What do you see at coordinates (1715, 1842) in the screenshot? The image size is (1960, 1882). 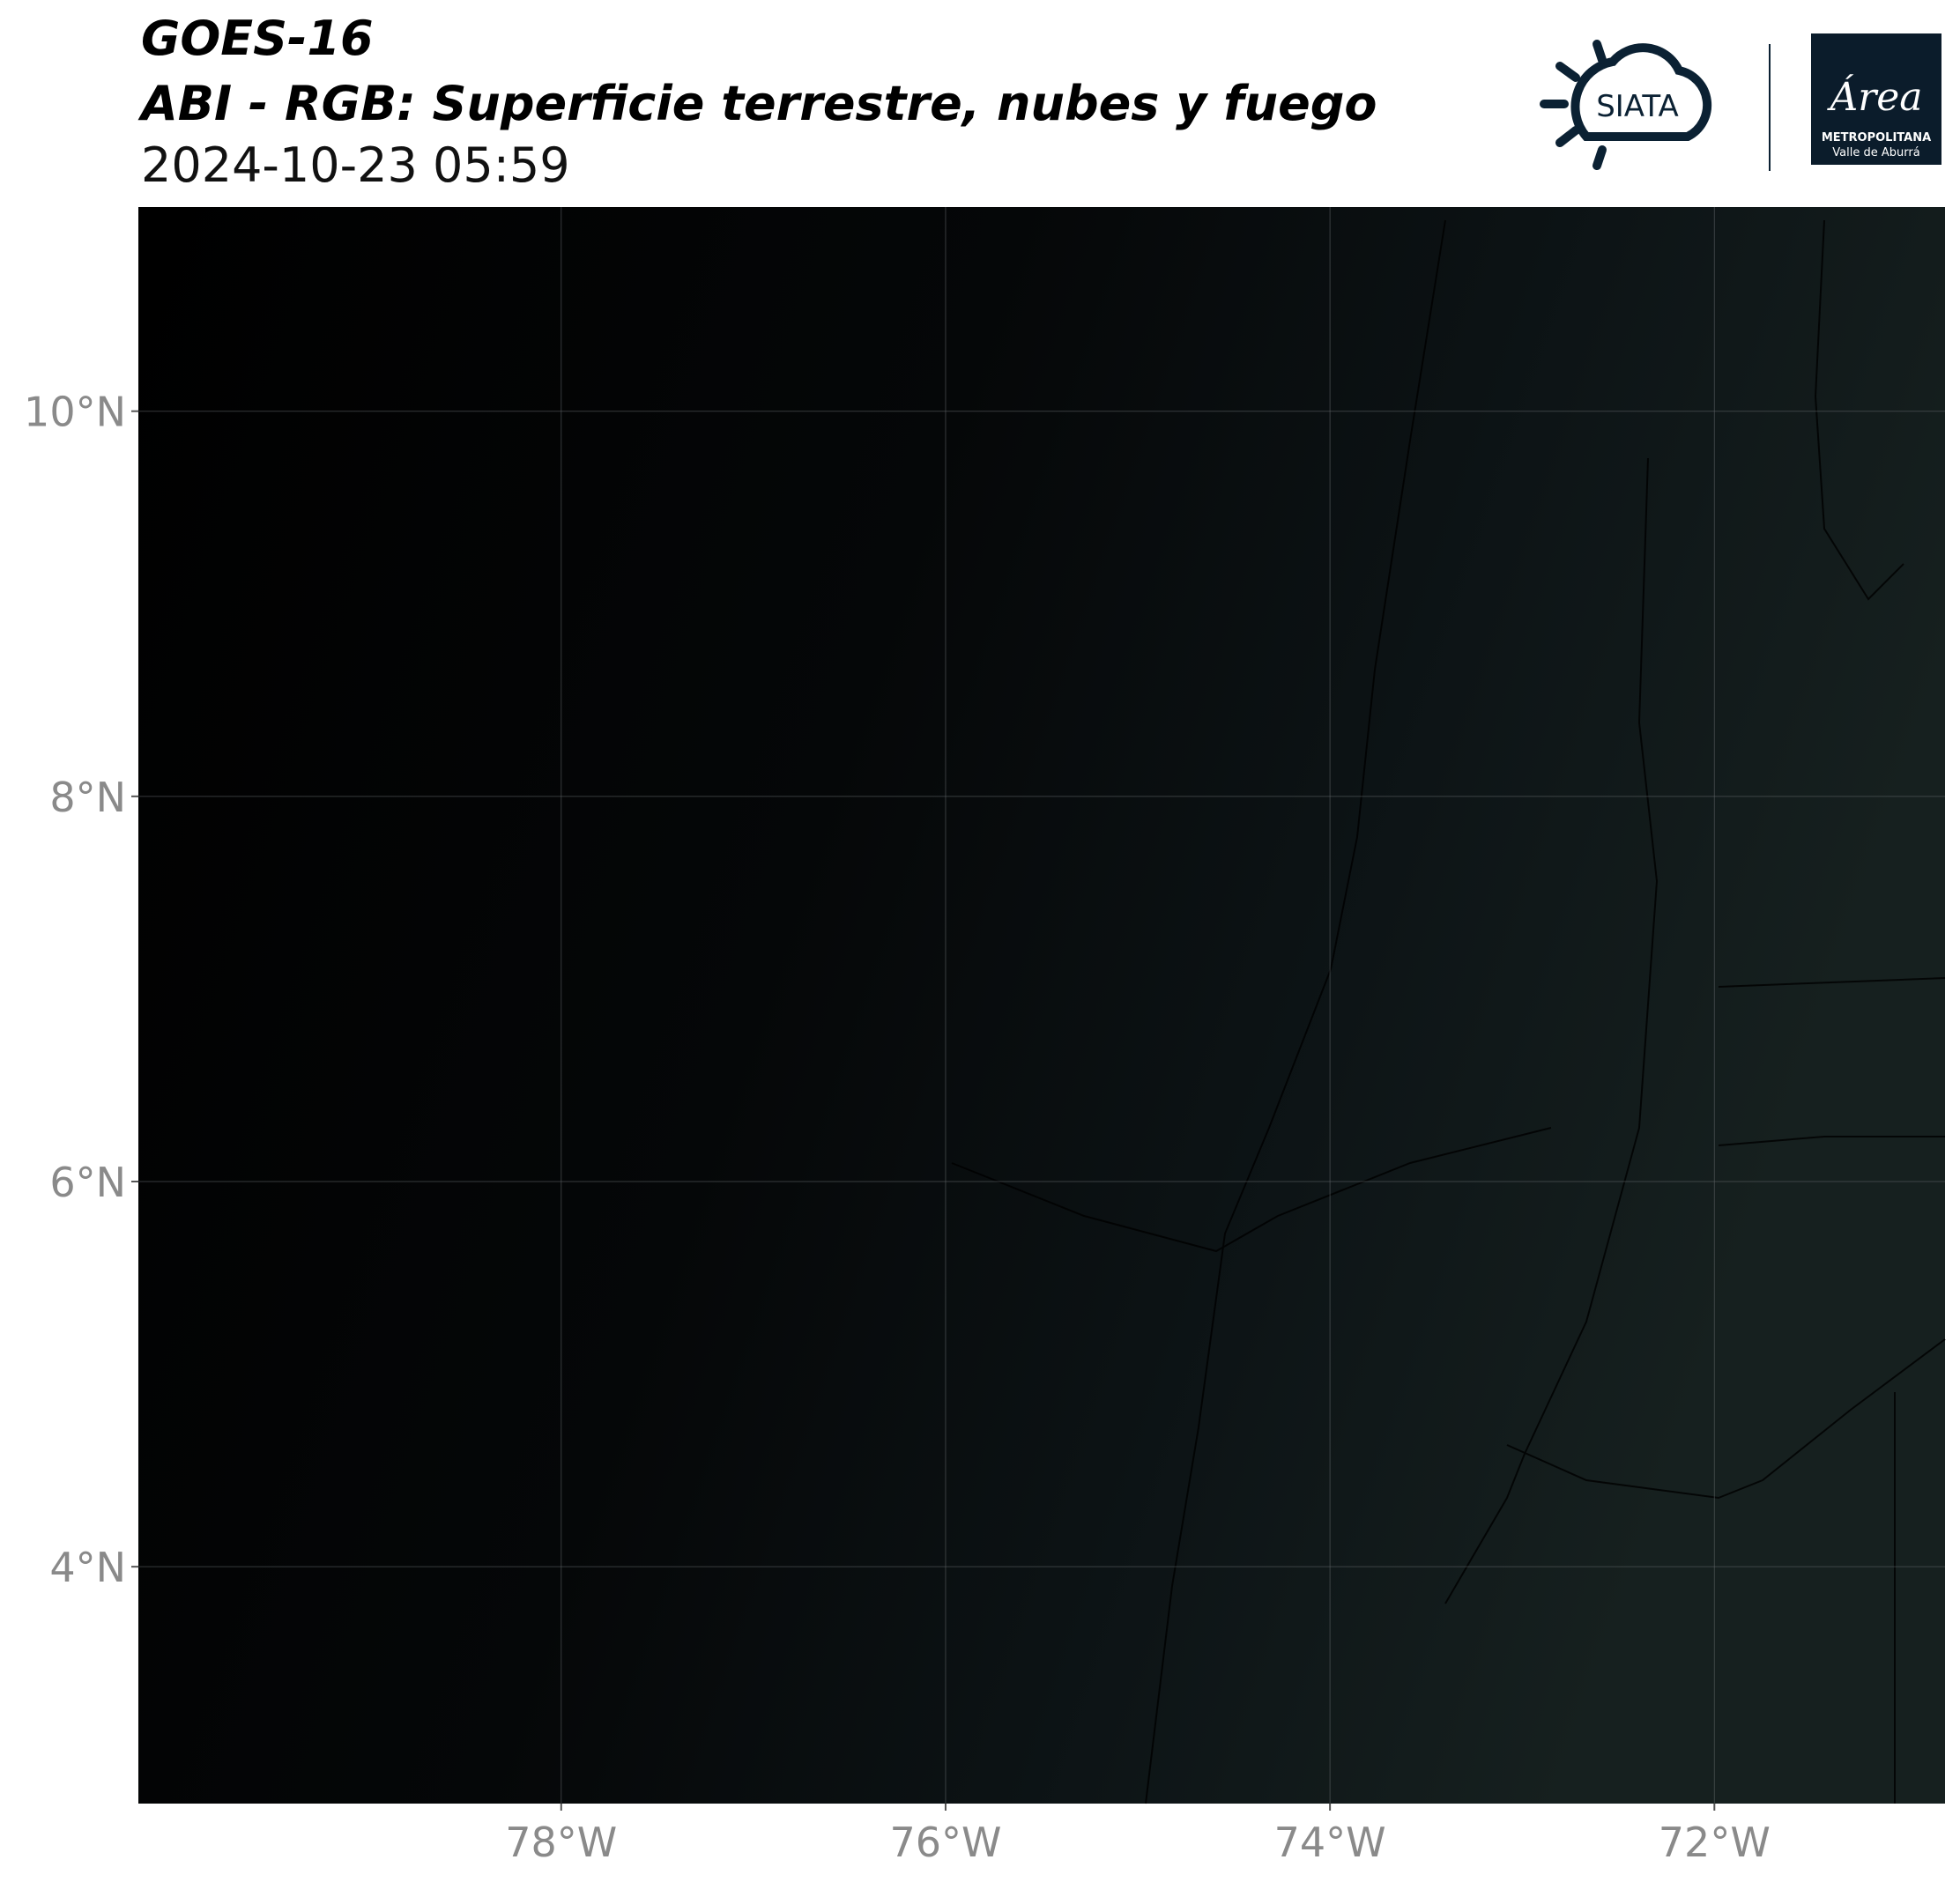 I see `x-tick-label: 72°W` at bounding box center [1715, 1842].